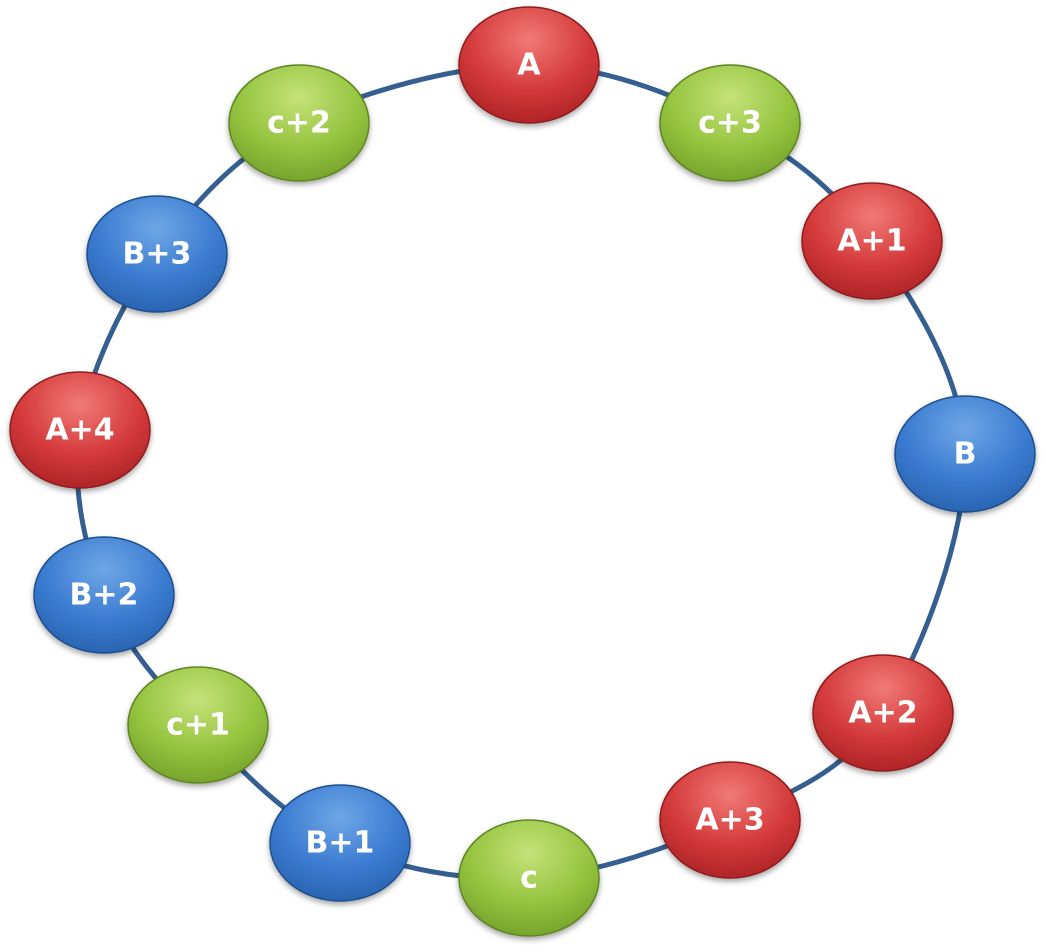 The width and height of the screenshot is (1045, 951). I want to click on node-a4-ellipse, so click(80, 430).